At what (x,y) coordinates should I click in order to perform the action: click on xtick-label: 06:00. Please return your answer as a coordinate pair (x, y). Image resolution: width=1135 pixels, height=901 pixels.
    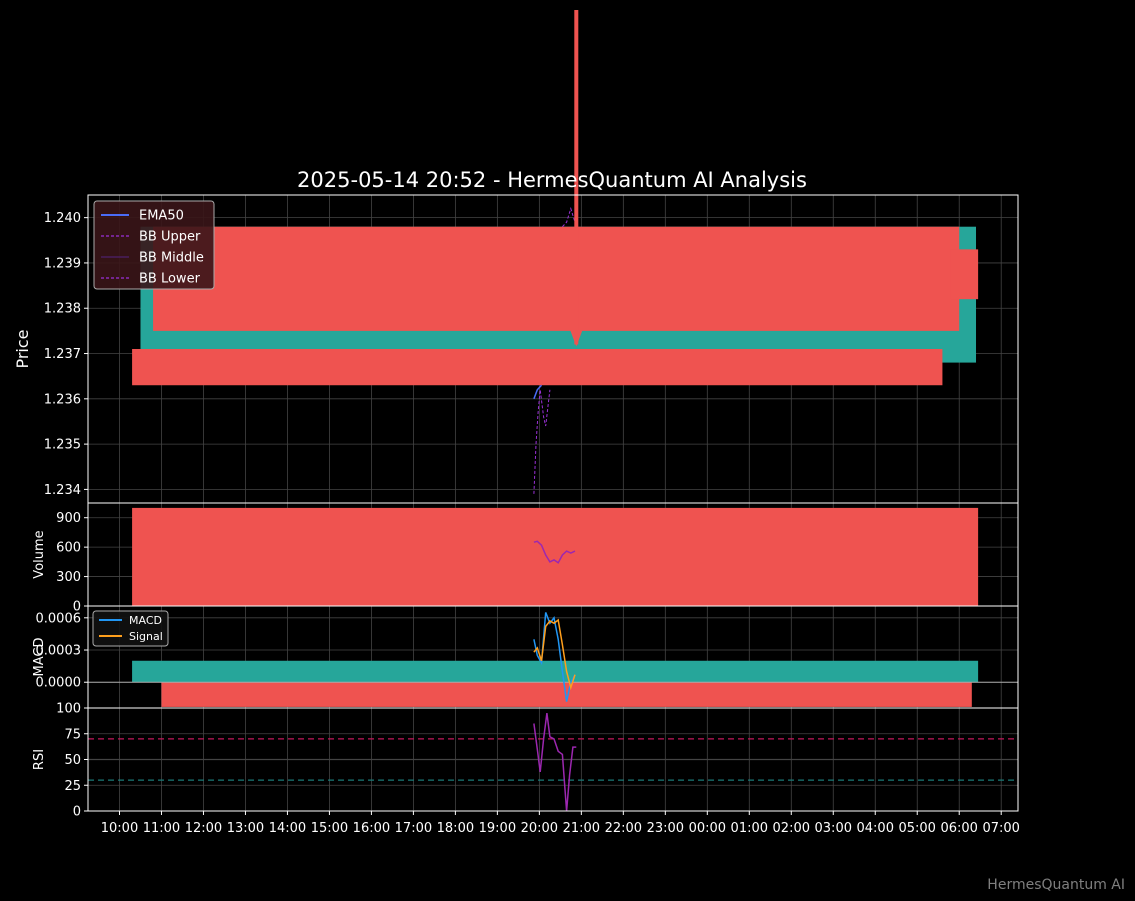
    Looking at the image, I should click on (958, 828).